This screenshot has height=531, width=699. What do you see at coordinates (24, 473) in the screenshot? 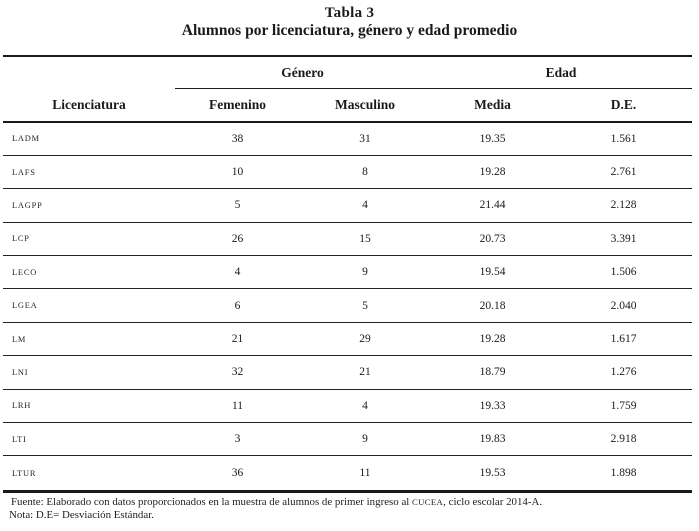
I see `cell-licenciatura: LTUR` at bounding box center [24, 473].